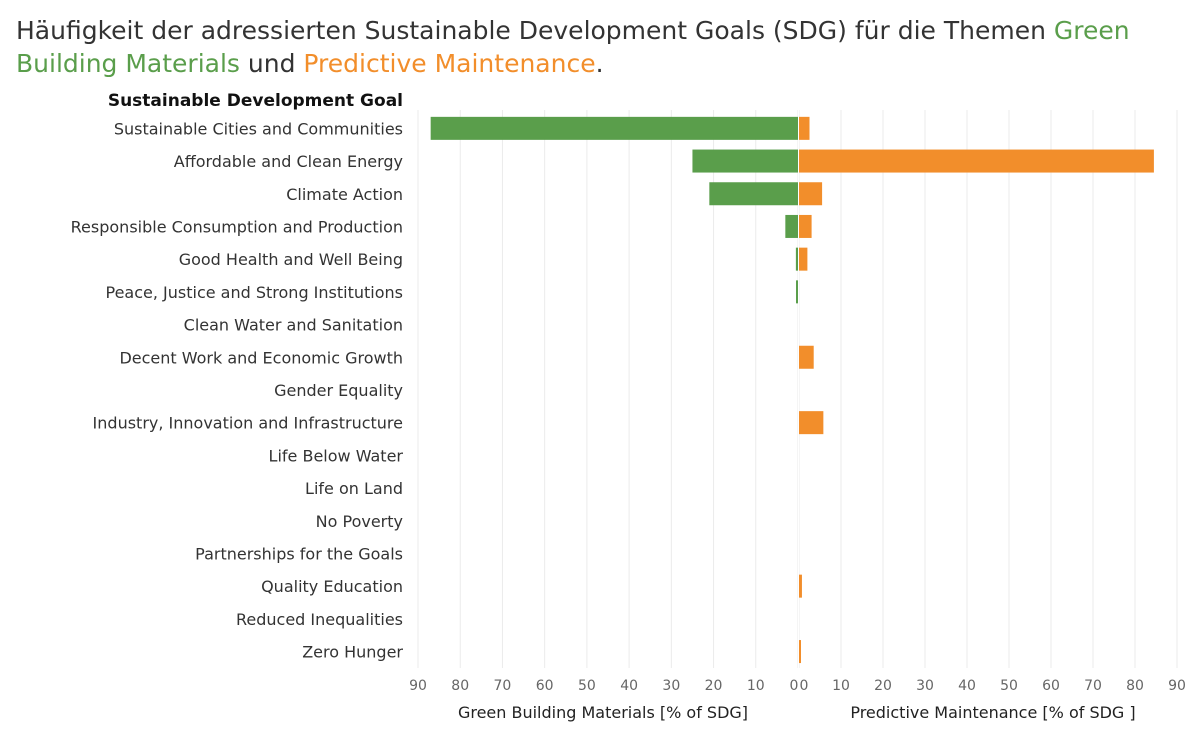  Describe the element at coordinates (671, 686) in the screenshot. I see `tick-left: 30` at that location.